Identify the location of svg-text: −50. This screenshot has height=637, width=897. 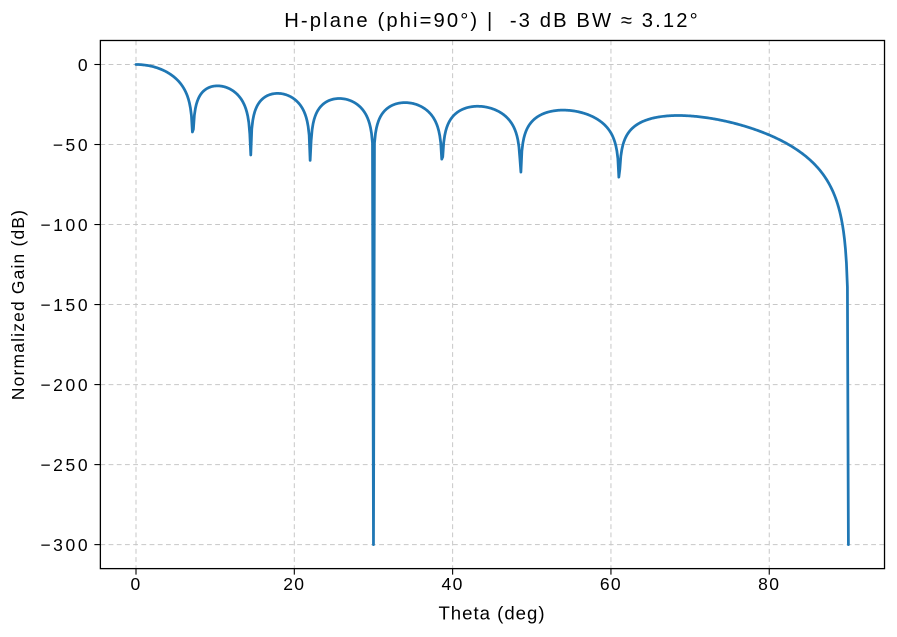
(72, 145).